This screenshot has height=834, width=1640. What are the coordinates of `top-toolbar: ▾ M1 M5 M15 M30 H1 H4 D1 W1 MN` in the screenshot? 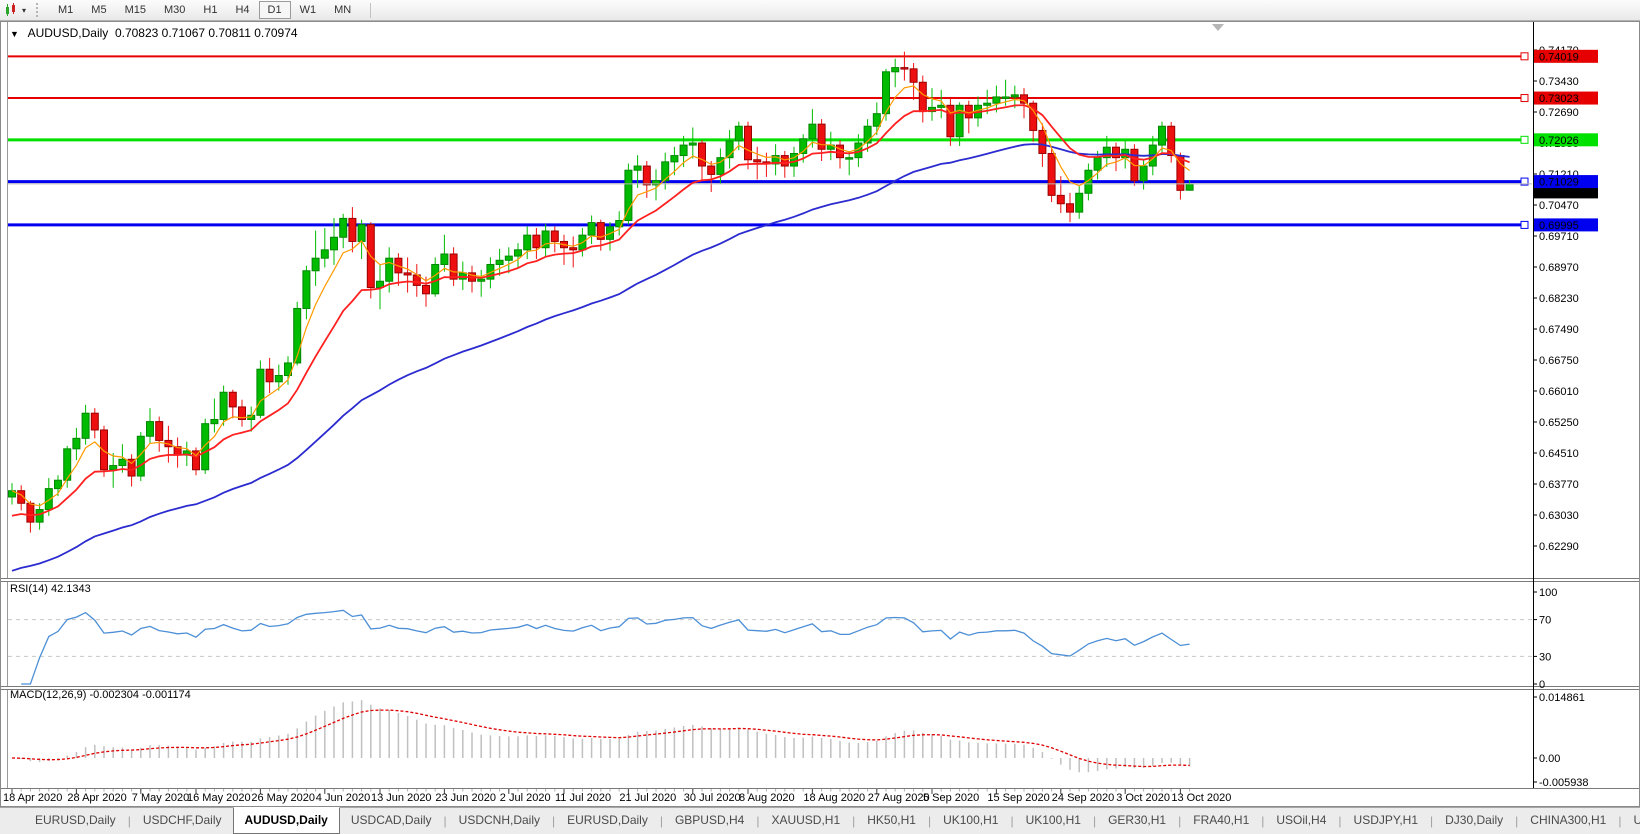 It's located at (820, 10).